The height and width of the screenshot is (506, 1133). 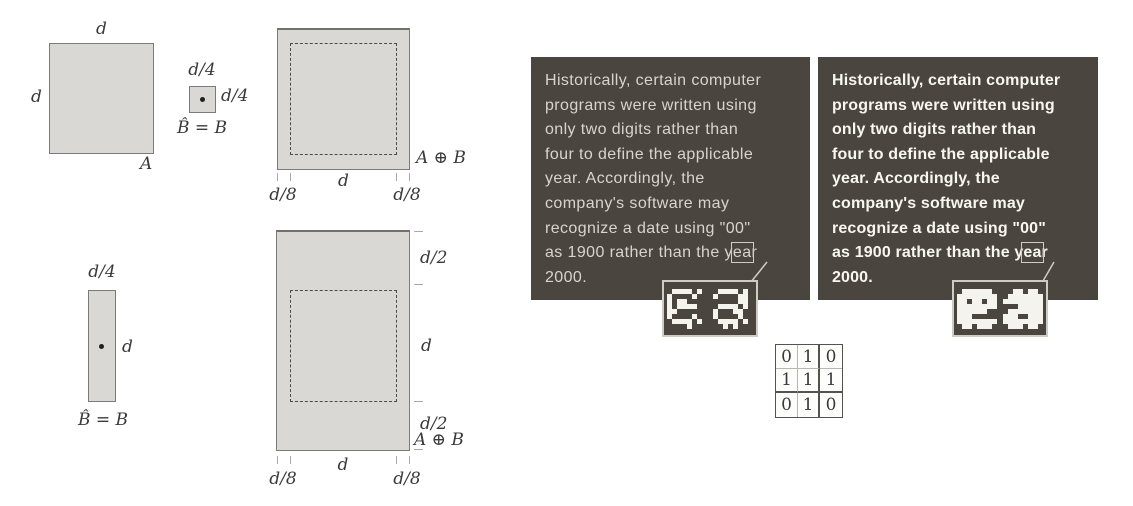 I want to click on label-A: A, so click(x=146, y=164).